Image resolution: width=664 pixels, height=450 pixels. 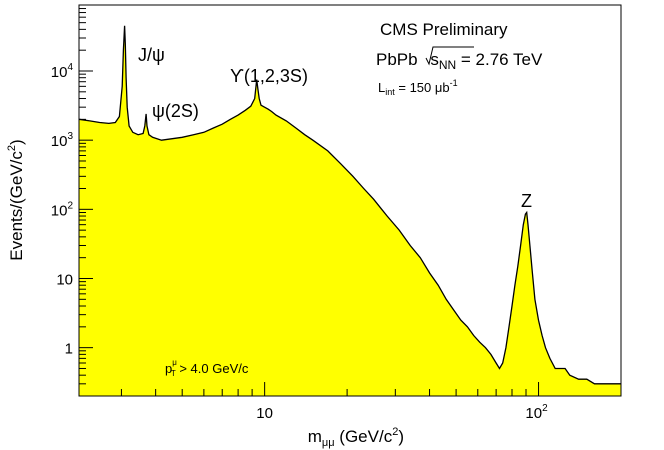 I want to click on x-axis-title-close: ), so click(x=401, y=436).